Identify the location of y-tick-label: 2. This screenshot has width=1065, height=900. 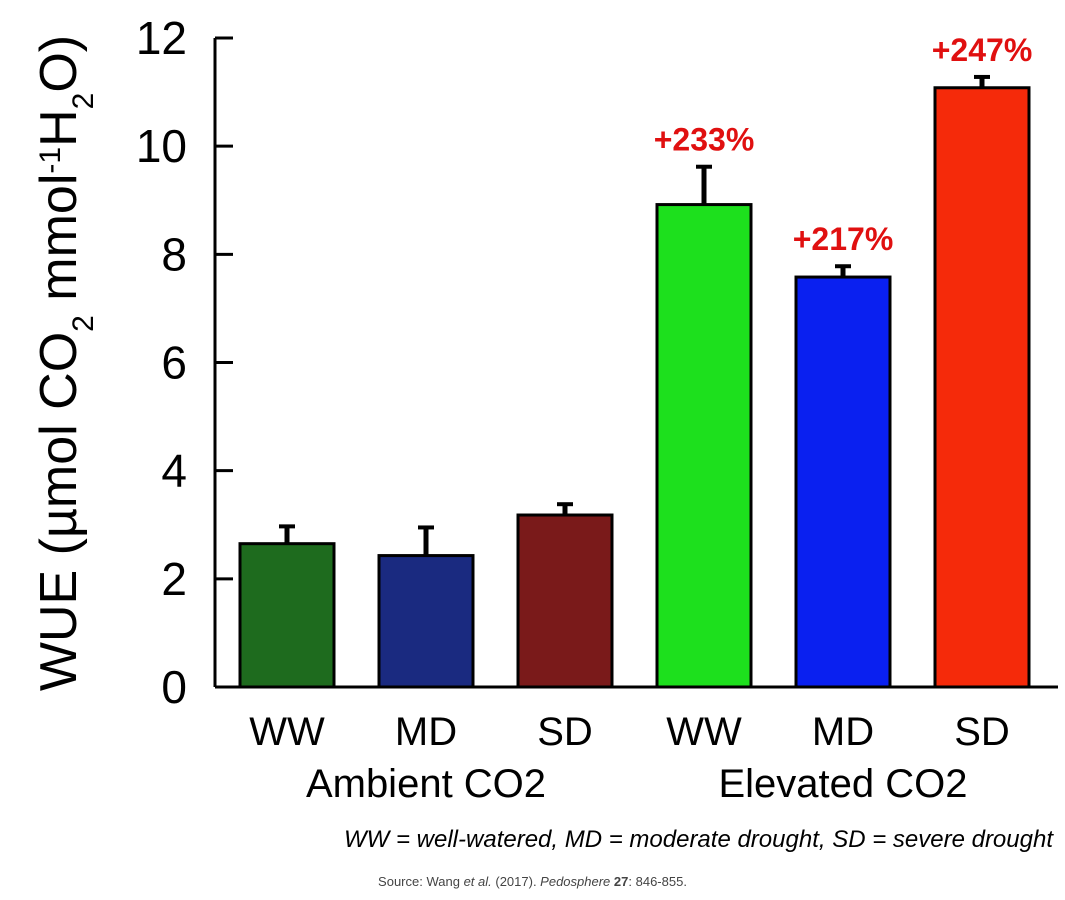
(174, 579).